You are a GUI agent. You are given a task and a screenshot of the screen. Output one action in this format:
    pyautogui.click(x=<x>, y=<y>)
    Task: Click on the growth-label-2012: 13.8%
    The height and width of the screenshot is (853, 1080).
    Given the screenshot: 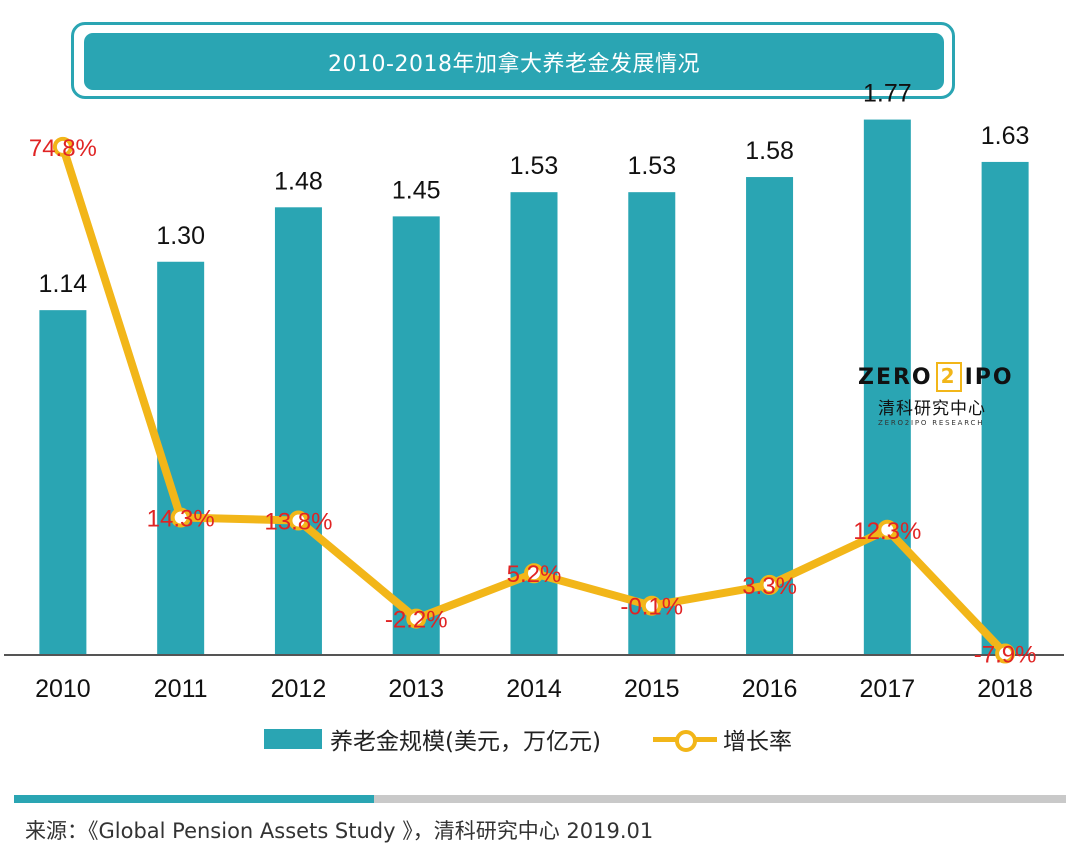 What is the action you would take?
    pyautogui.click(x=298, y=522)
    